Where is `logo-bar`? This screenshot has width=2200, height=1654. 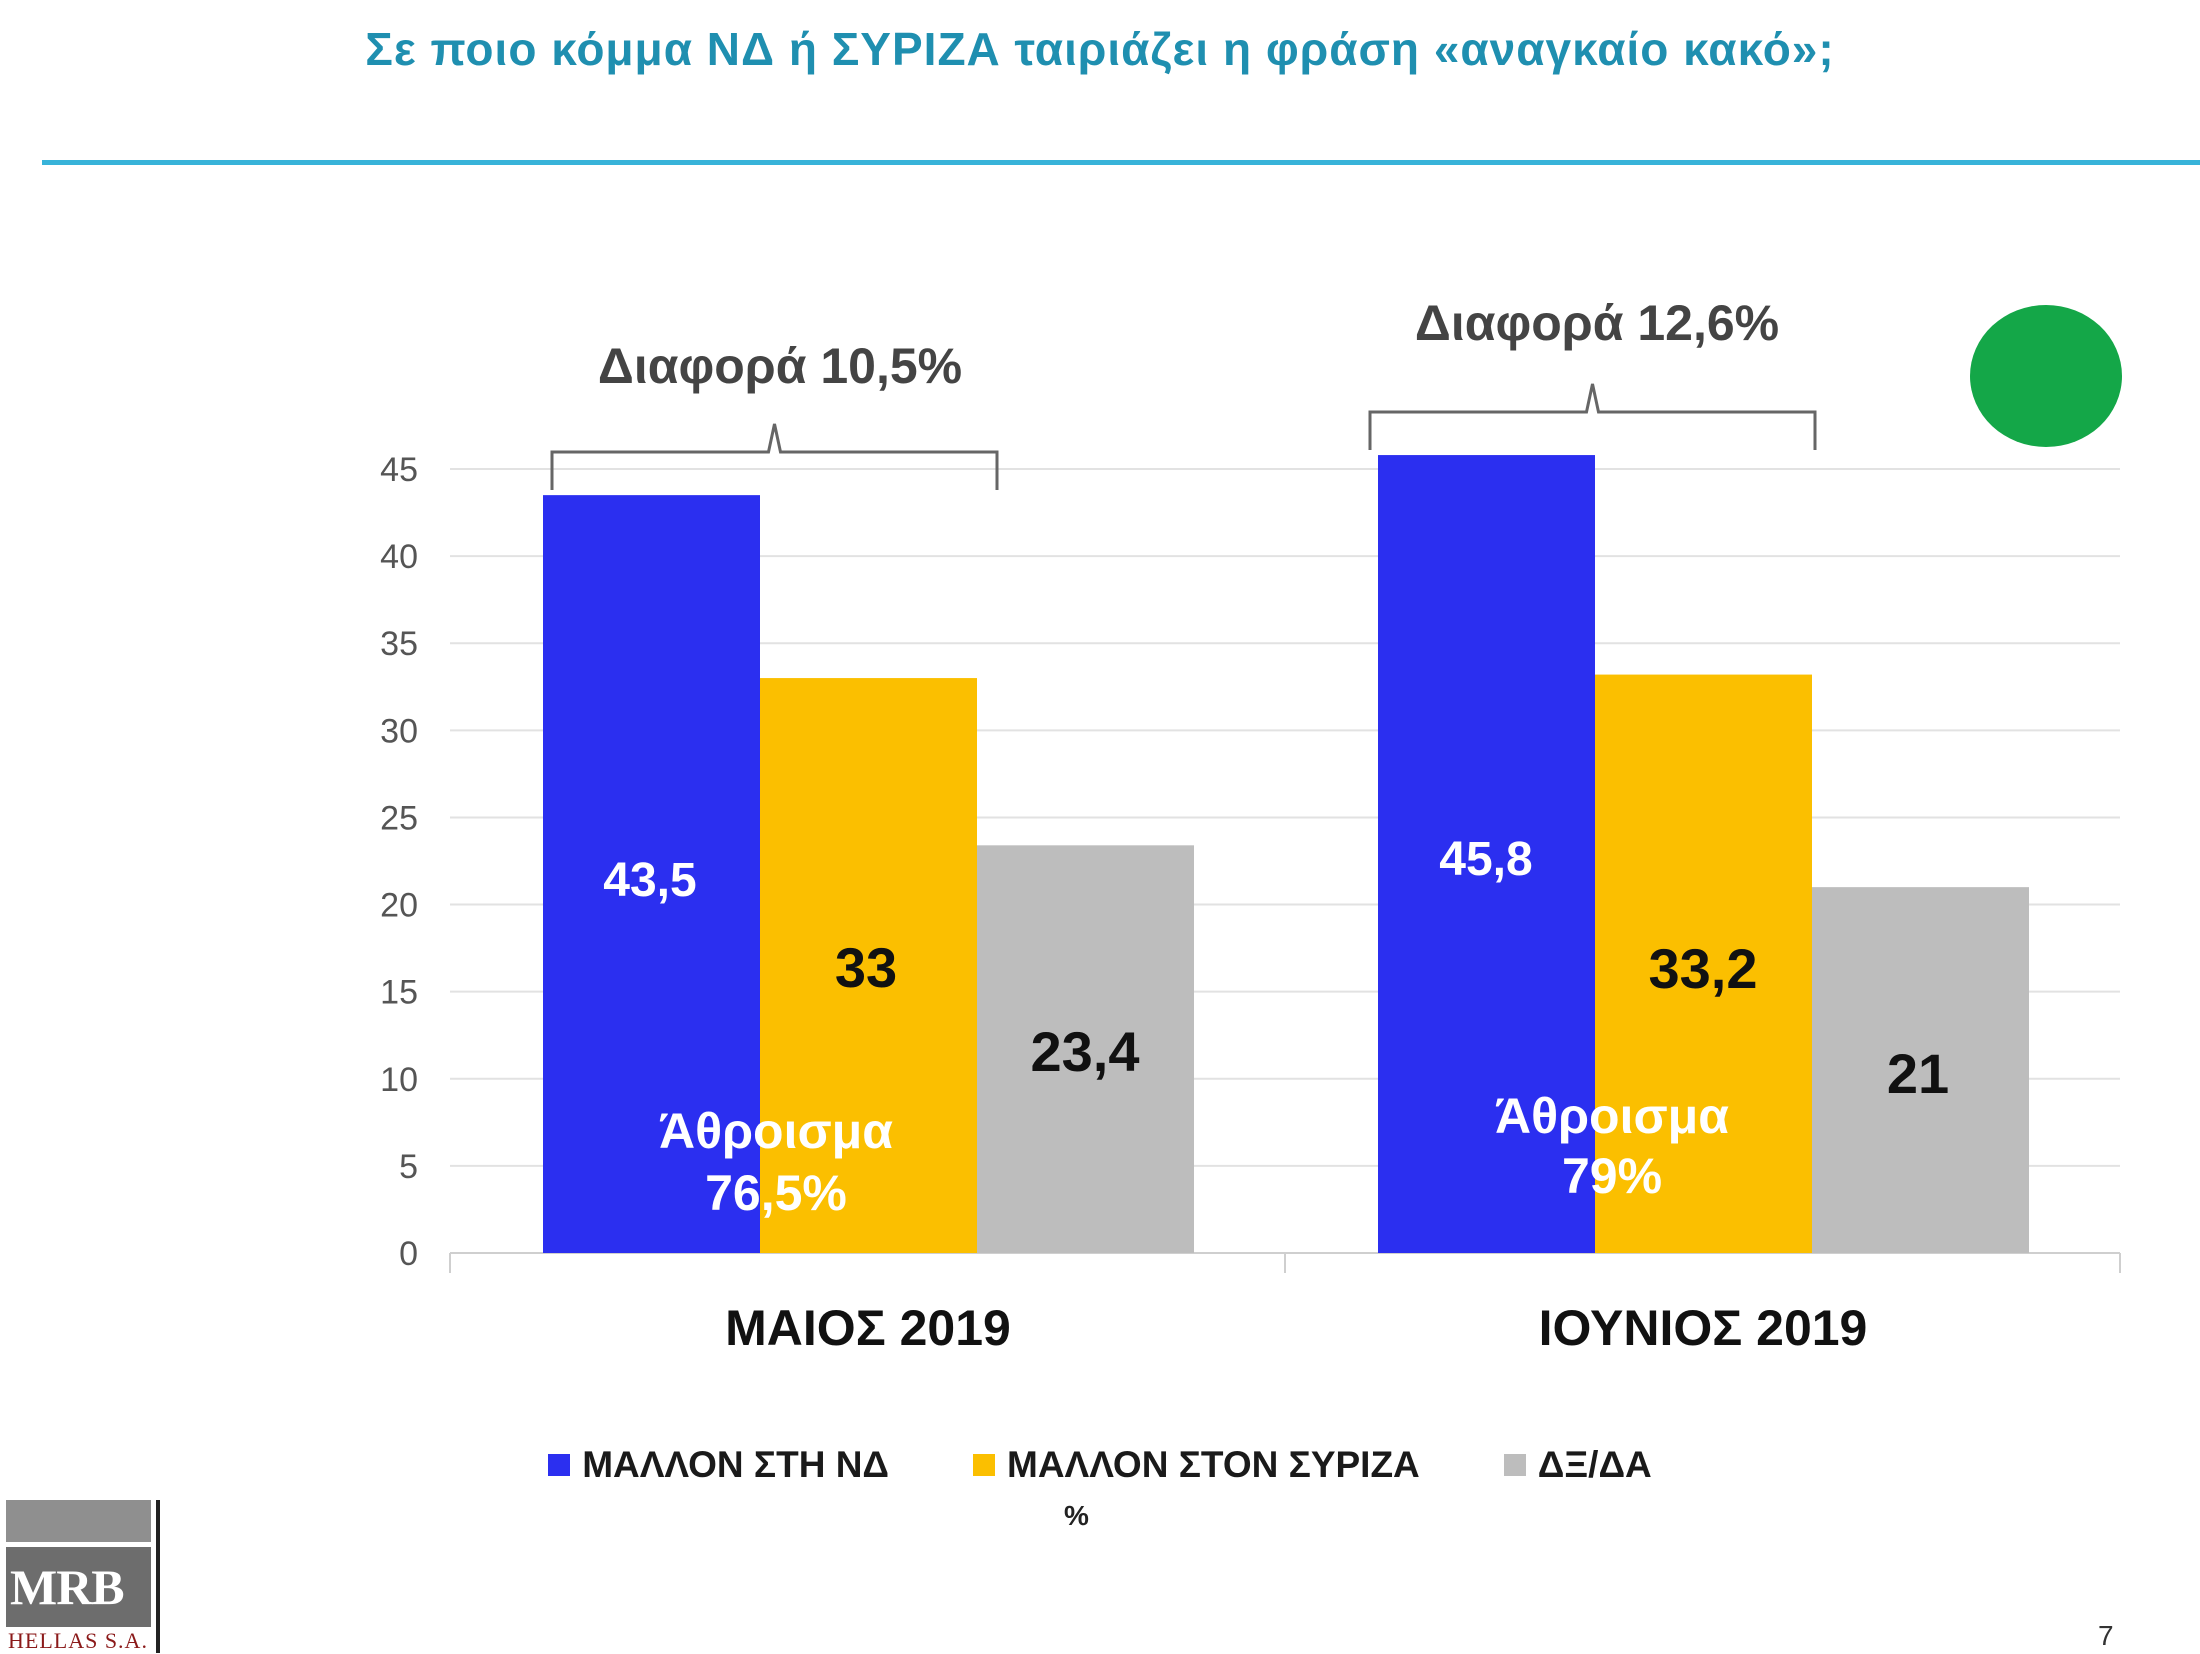 logo-bar is located at coordinates (158, 1576).